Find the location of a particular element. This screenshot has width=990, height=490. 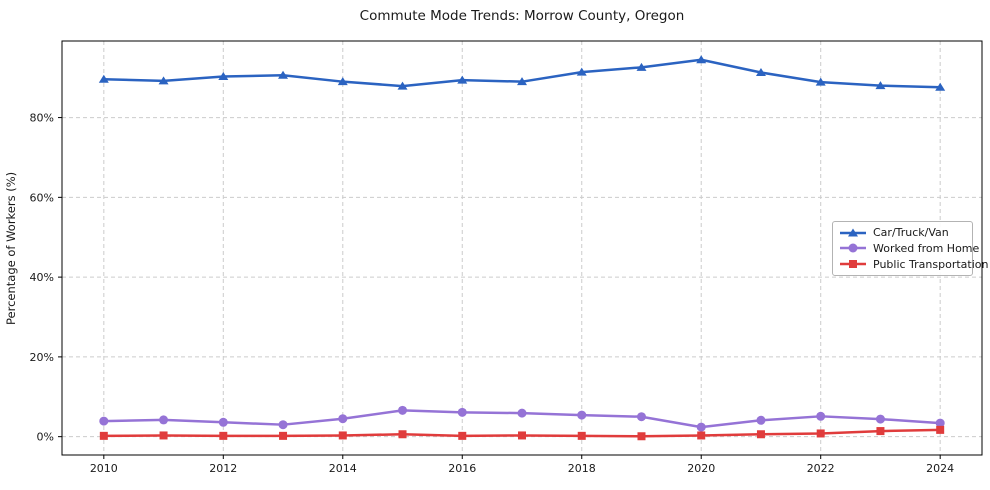

legend-item-public-transportation: Public Transportation is located at coordinates (913, 264).